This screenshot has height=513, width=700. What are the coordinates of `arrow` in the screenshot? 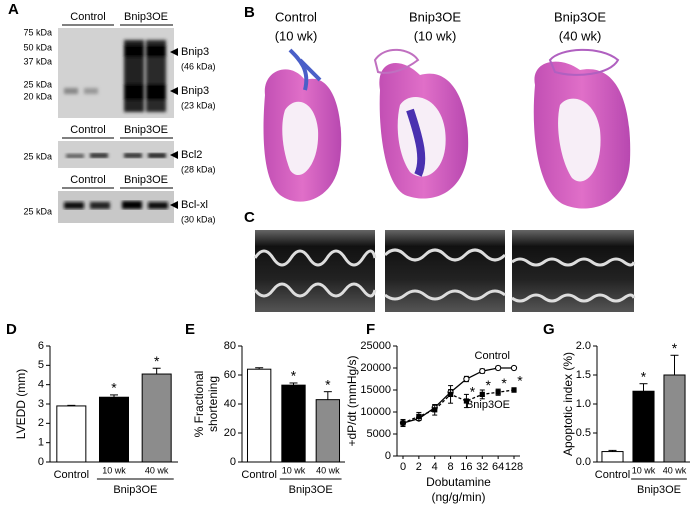 It's located at (174, 205).